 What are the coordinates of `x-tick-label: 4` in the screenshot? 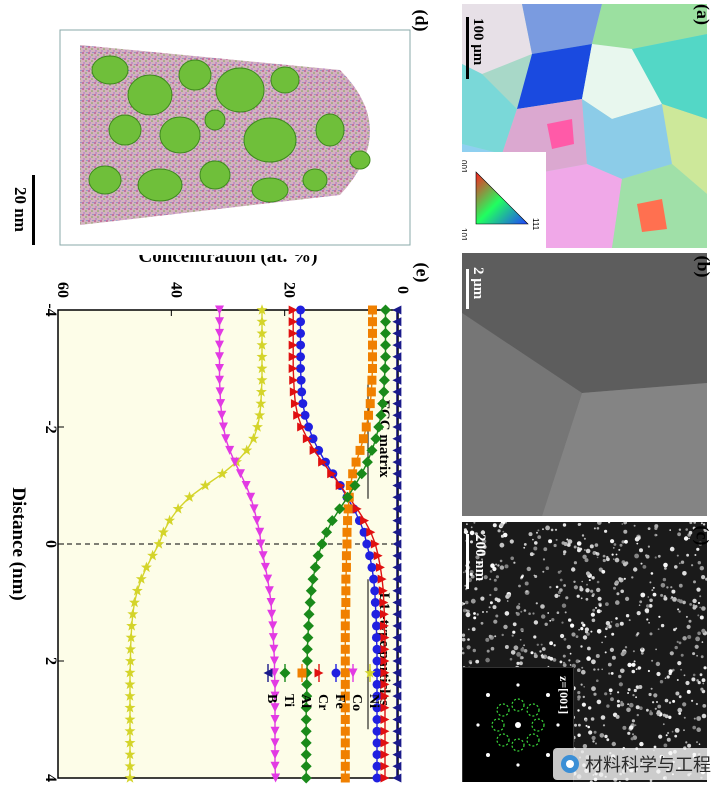 It's located at (50, 778).